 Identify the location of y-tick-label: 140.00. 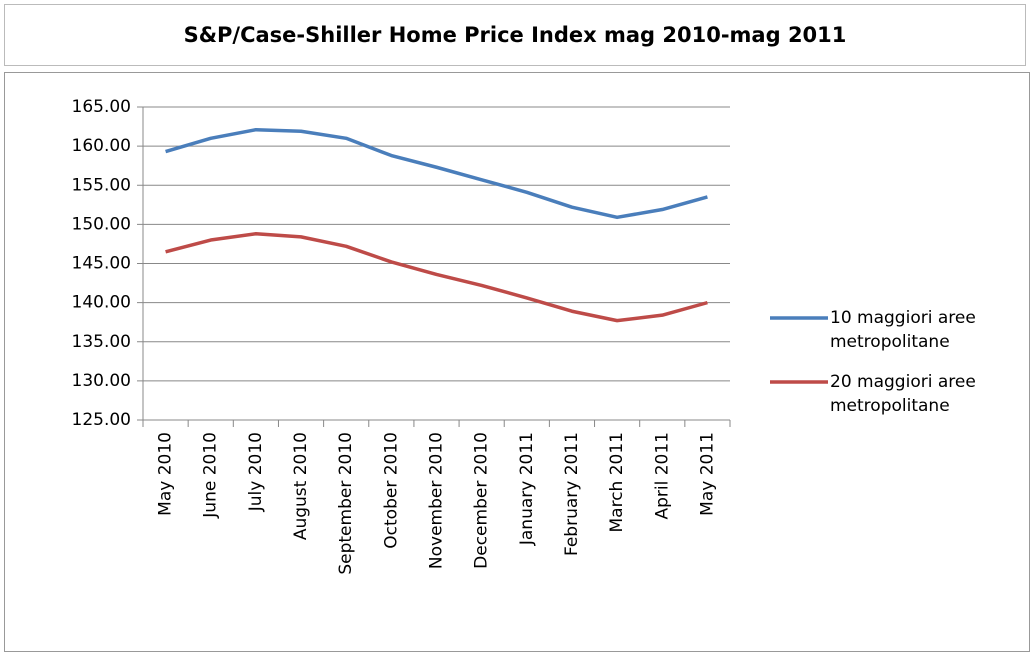
(101, 303).